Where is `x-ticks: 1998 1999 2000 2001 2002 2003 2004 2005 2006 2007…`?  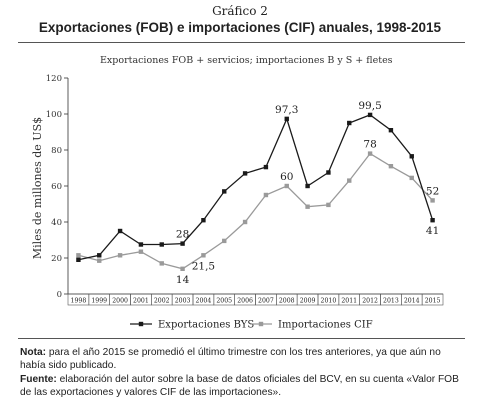
x-ticks: 1998 1999 2000 2001 2002 2003 2004 2005 2006 2007… is located at coordinates (255, 299).